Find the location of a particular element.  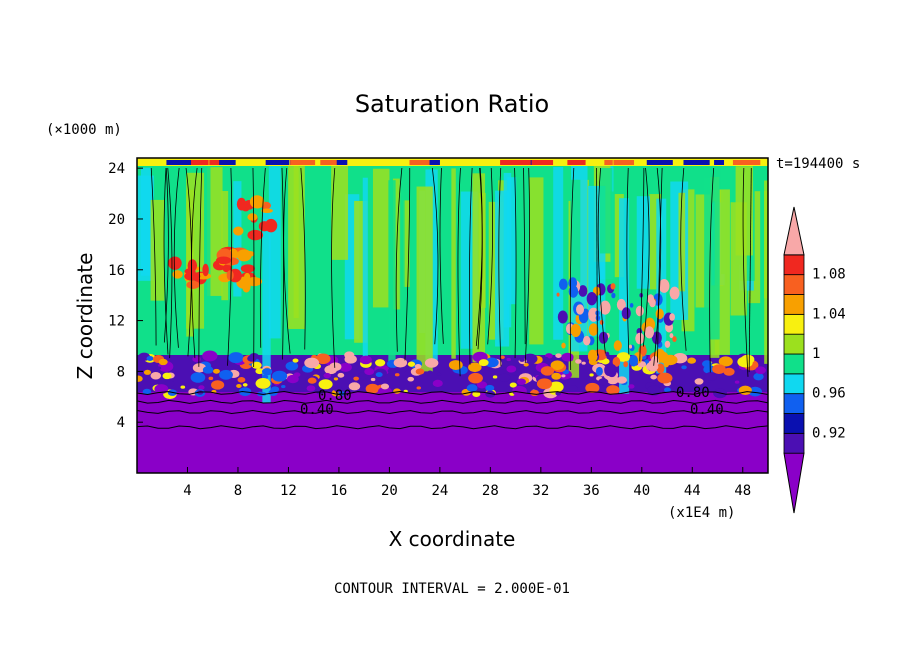

x-tick-label: 4 is located at coordinates (187, 491).